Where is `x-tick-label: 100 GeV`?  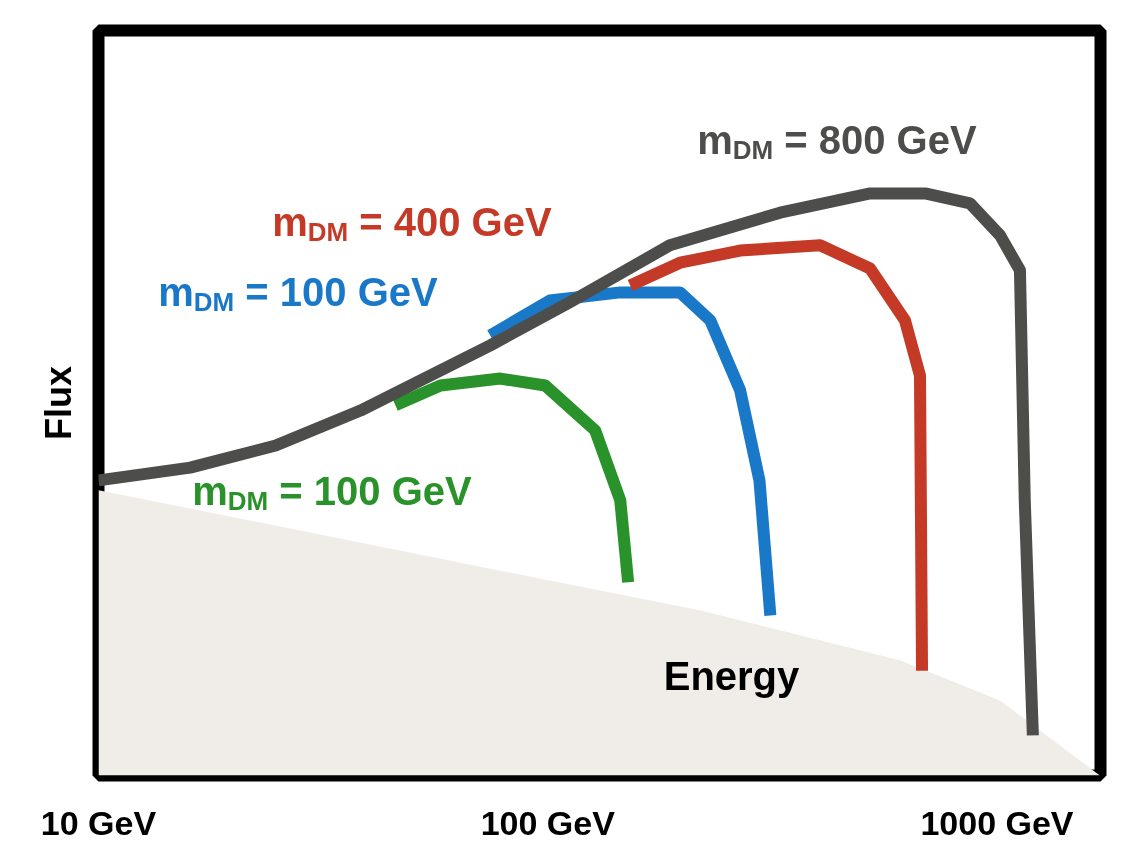 x-tick-label: 100 GeV is located at coordinates (548, 822).